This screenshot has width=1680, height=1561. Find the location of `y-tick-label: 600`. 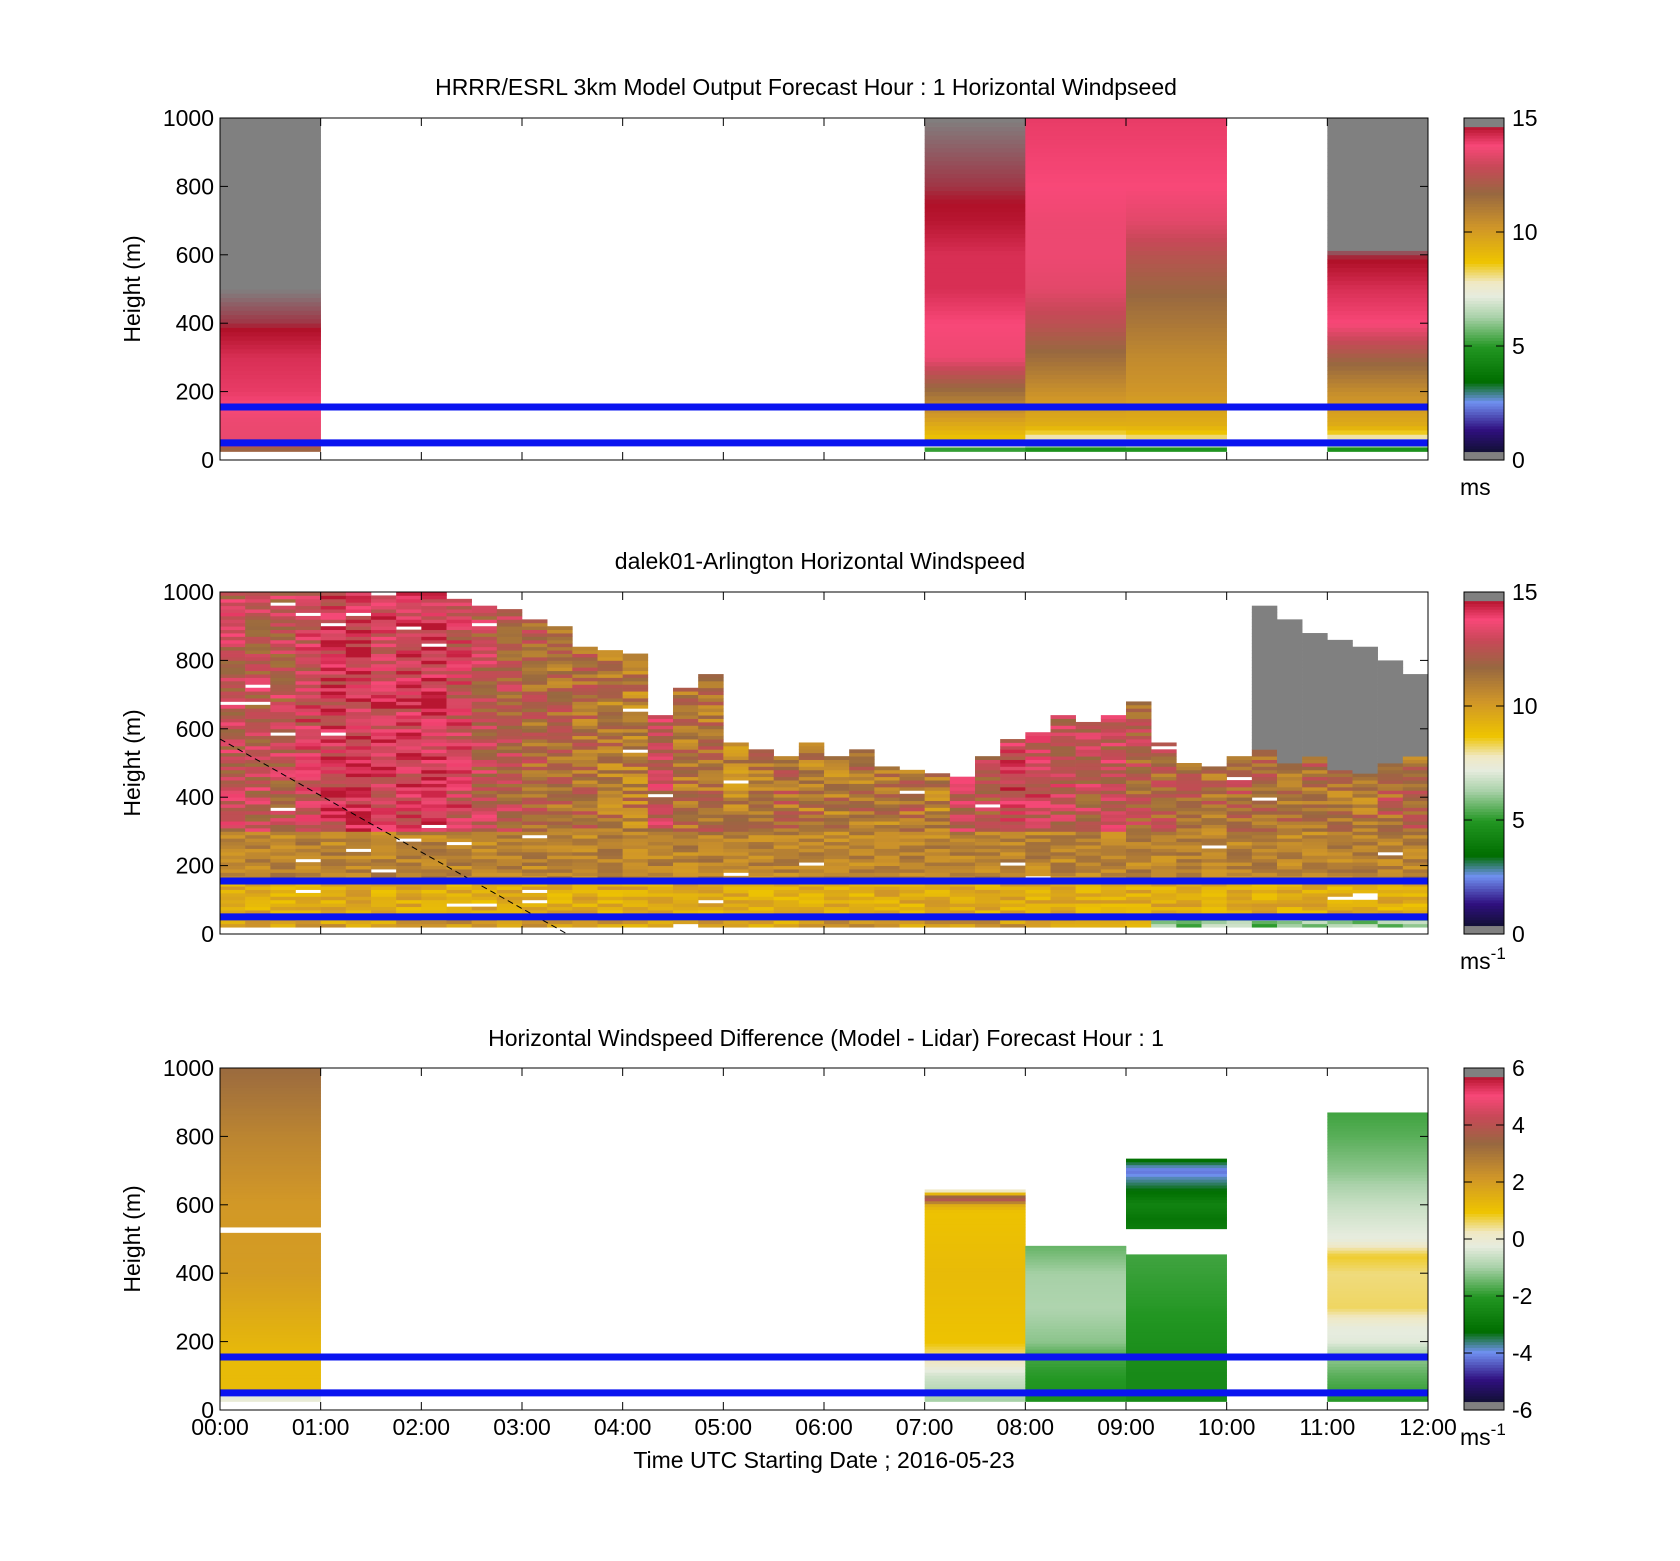

y-tick-label: 600 is located at coordinates (195, 255).